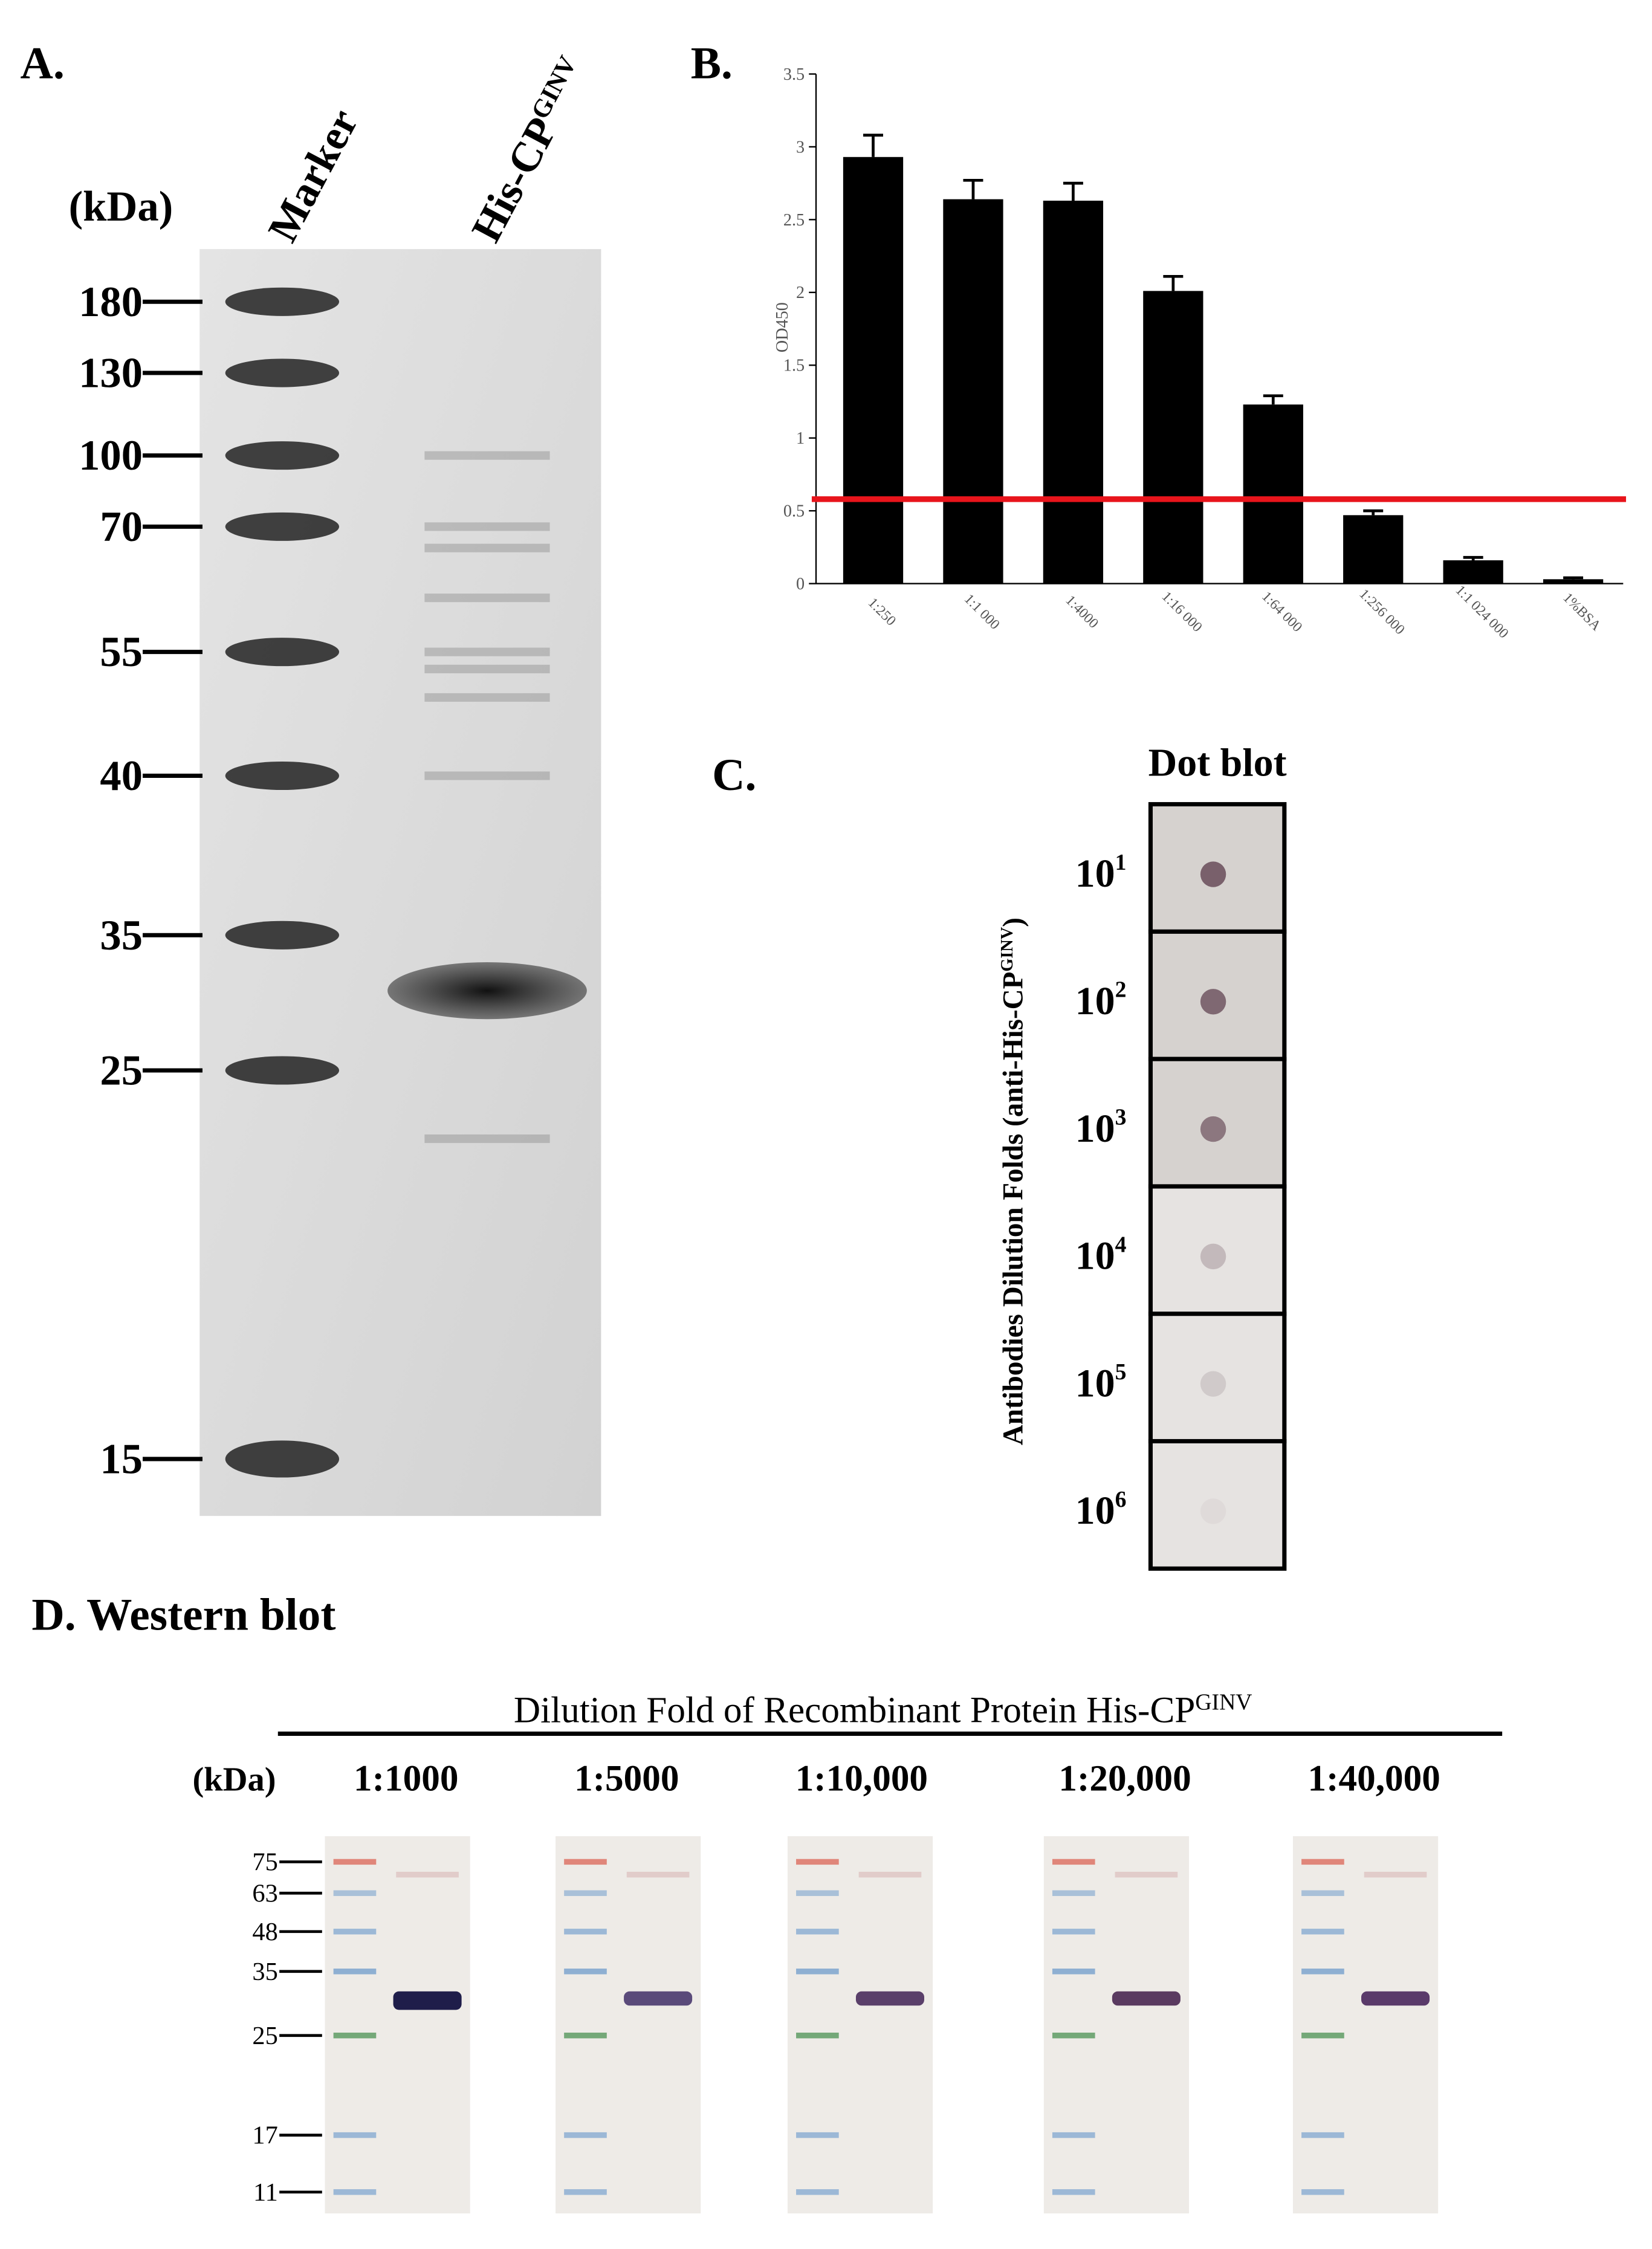  Describe the element at coordinates (122, 652) in the screenshot. I see `marker-label: 55` at that location.